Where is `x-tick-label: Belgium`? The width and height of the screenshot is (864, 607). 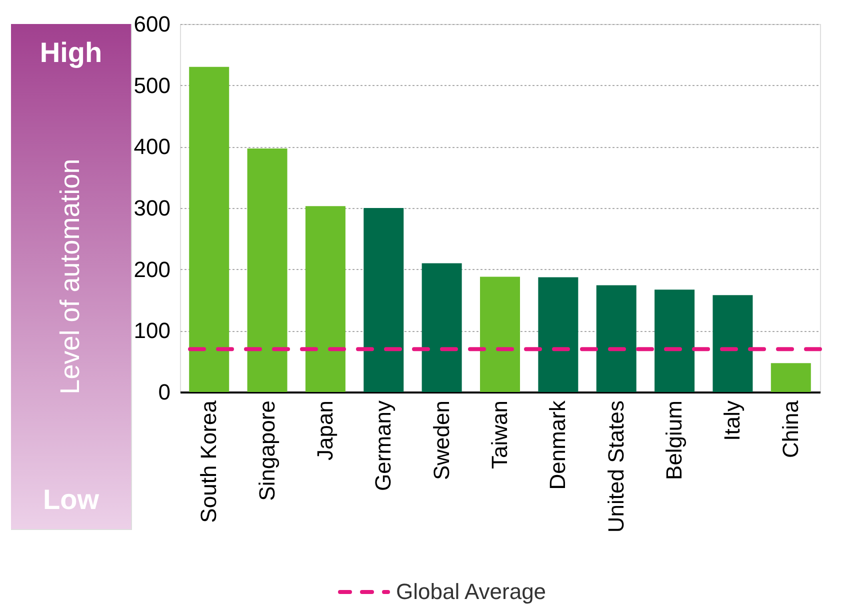 x-tick-label: Belgium is located at coordinates (674, 440).